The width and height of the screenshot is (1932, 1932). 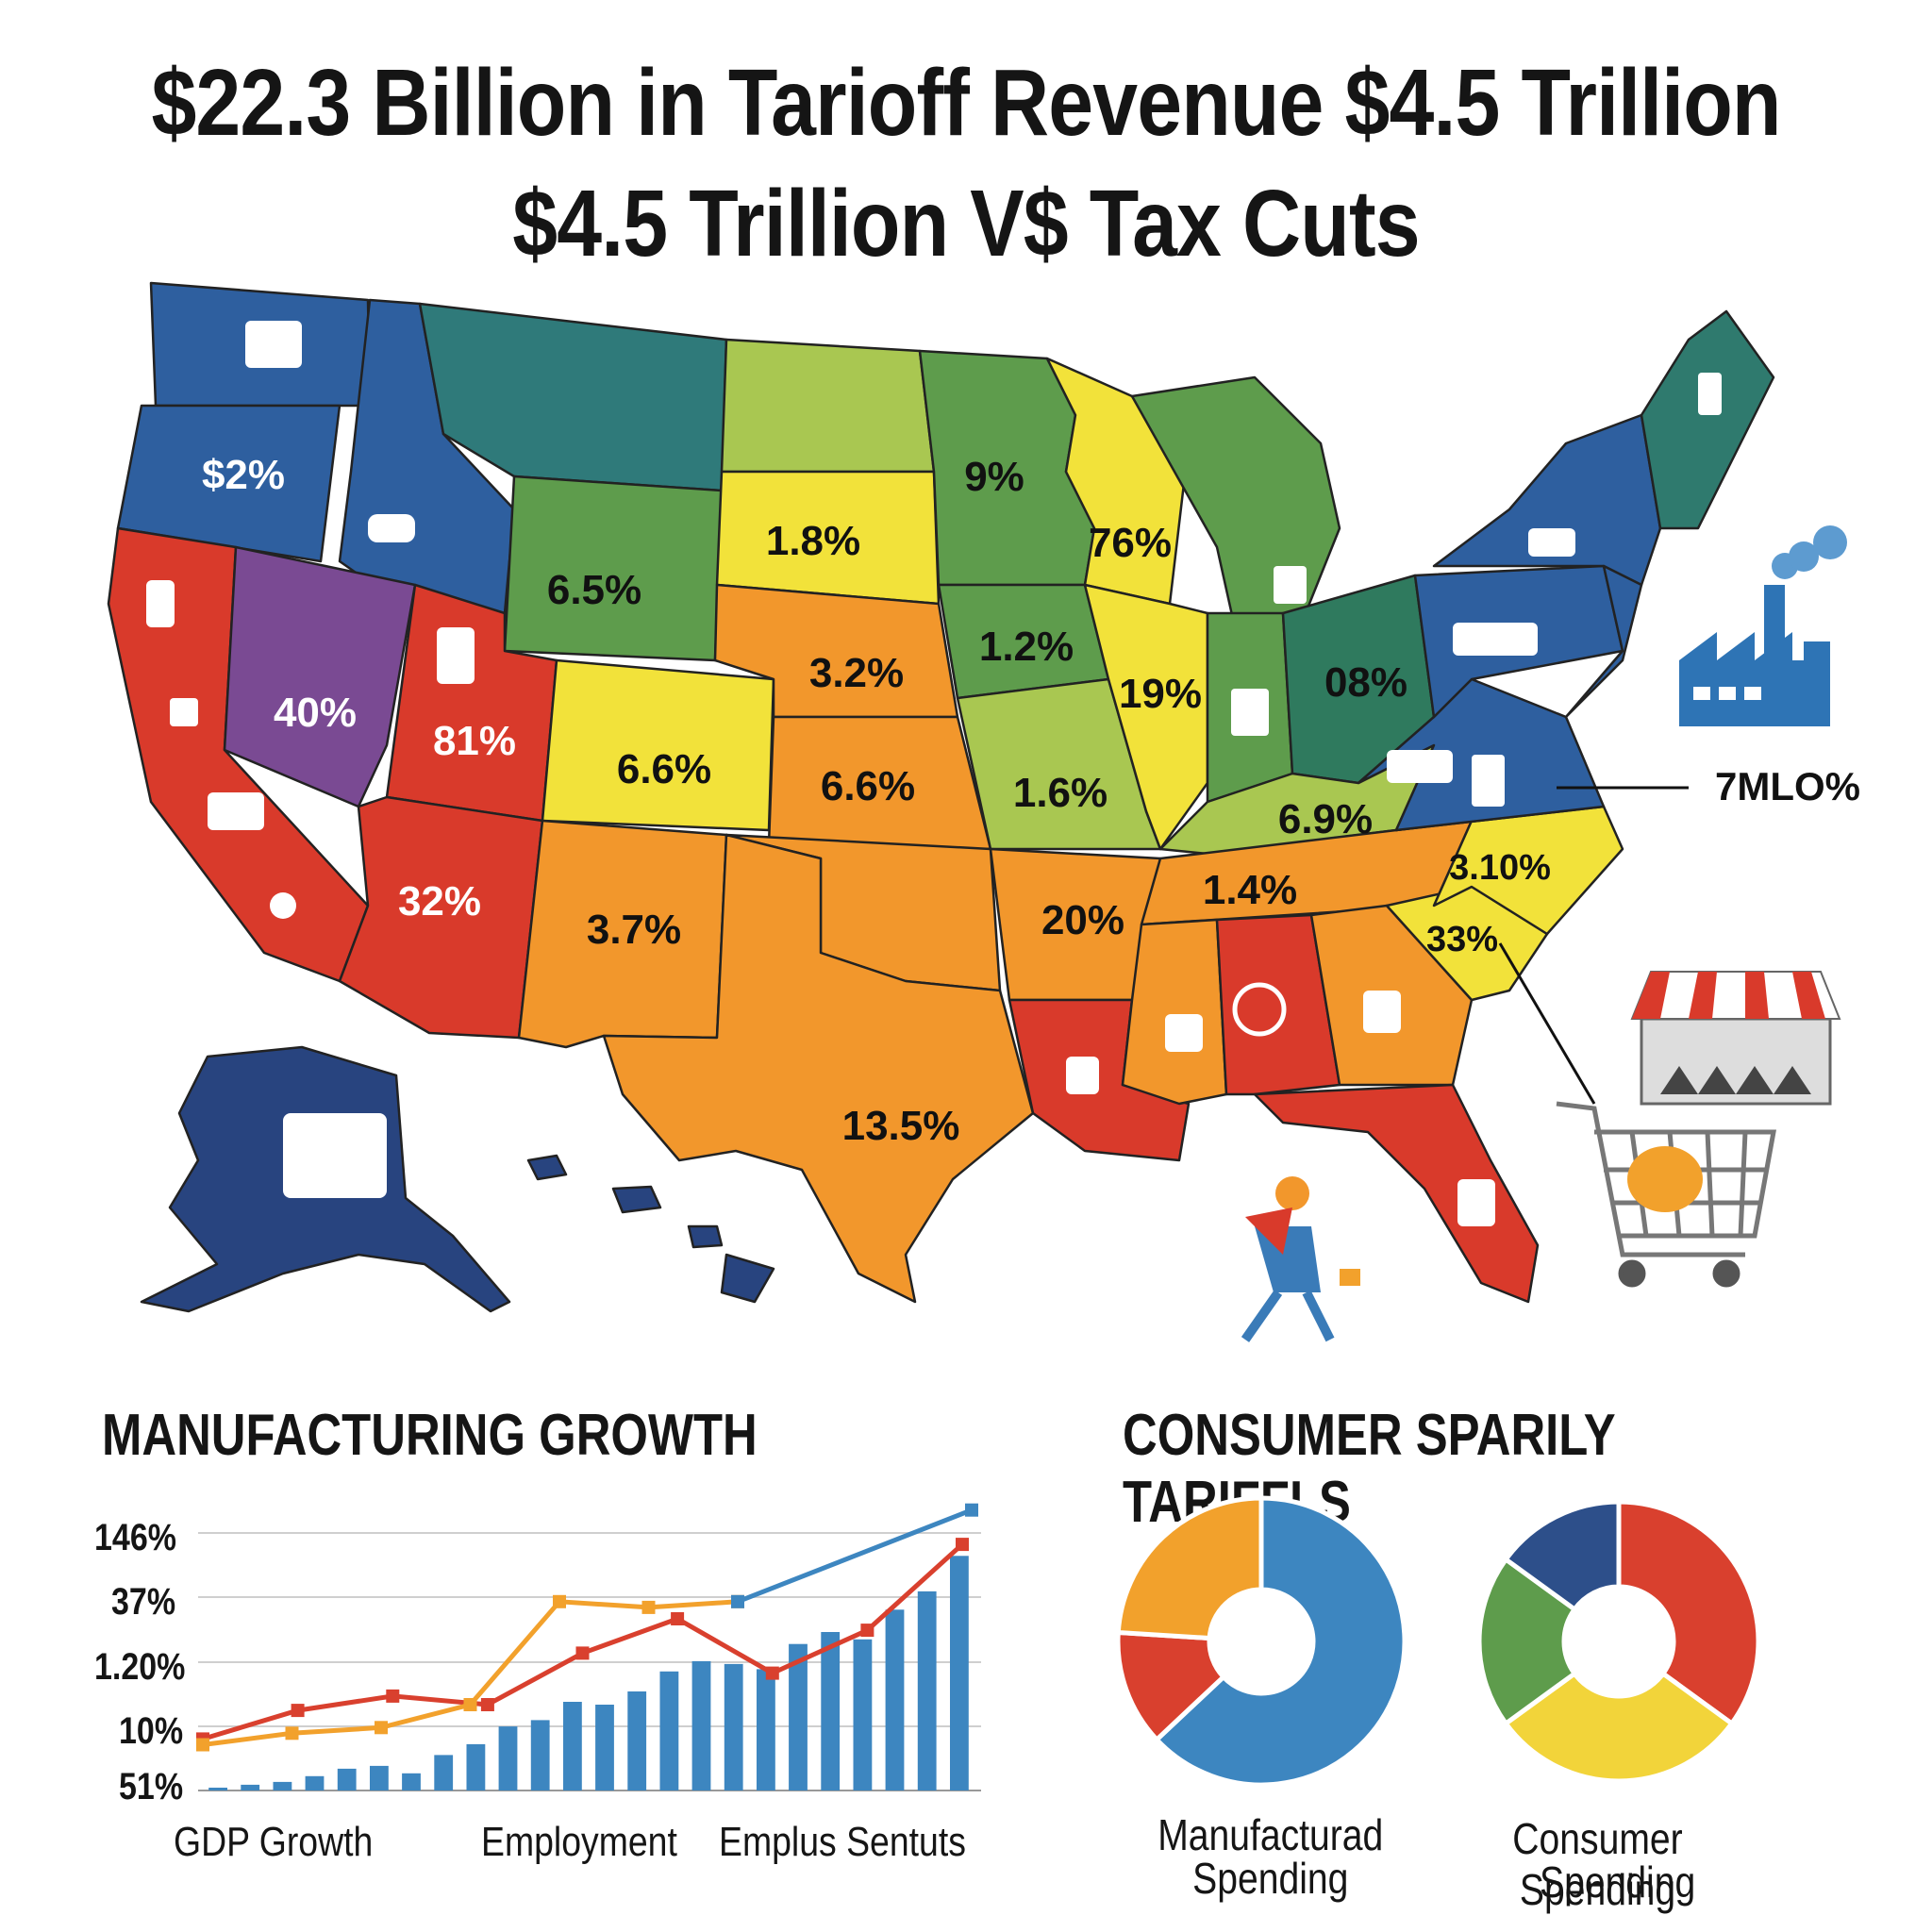 What do you see at coordinates (1082, 1076) in the screenshot?
I see `icon-la` at bounding box center [1082, 1076].